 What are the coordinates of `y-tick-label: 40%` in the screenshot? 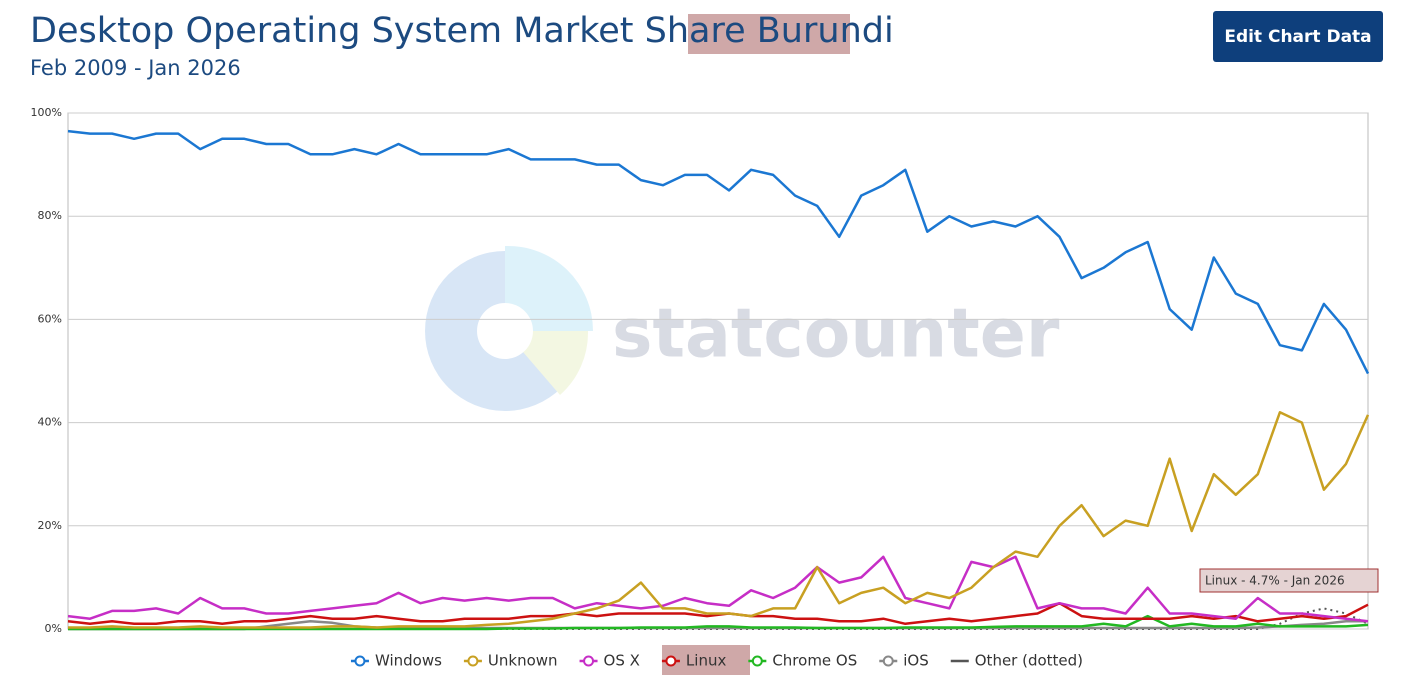 It's located at (50, 422).